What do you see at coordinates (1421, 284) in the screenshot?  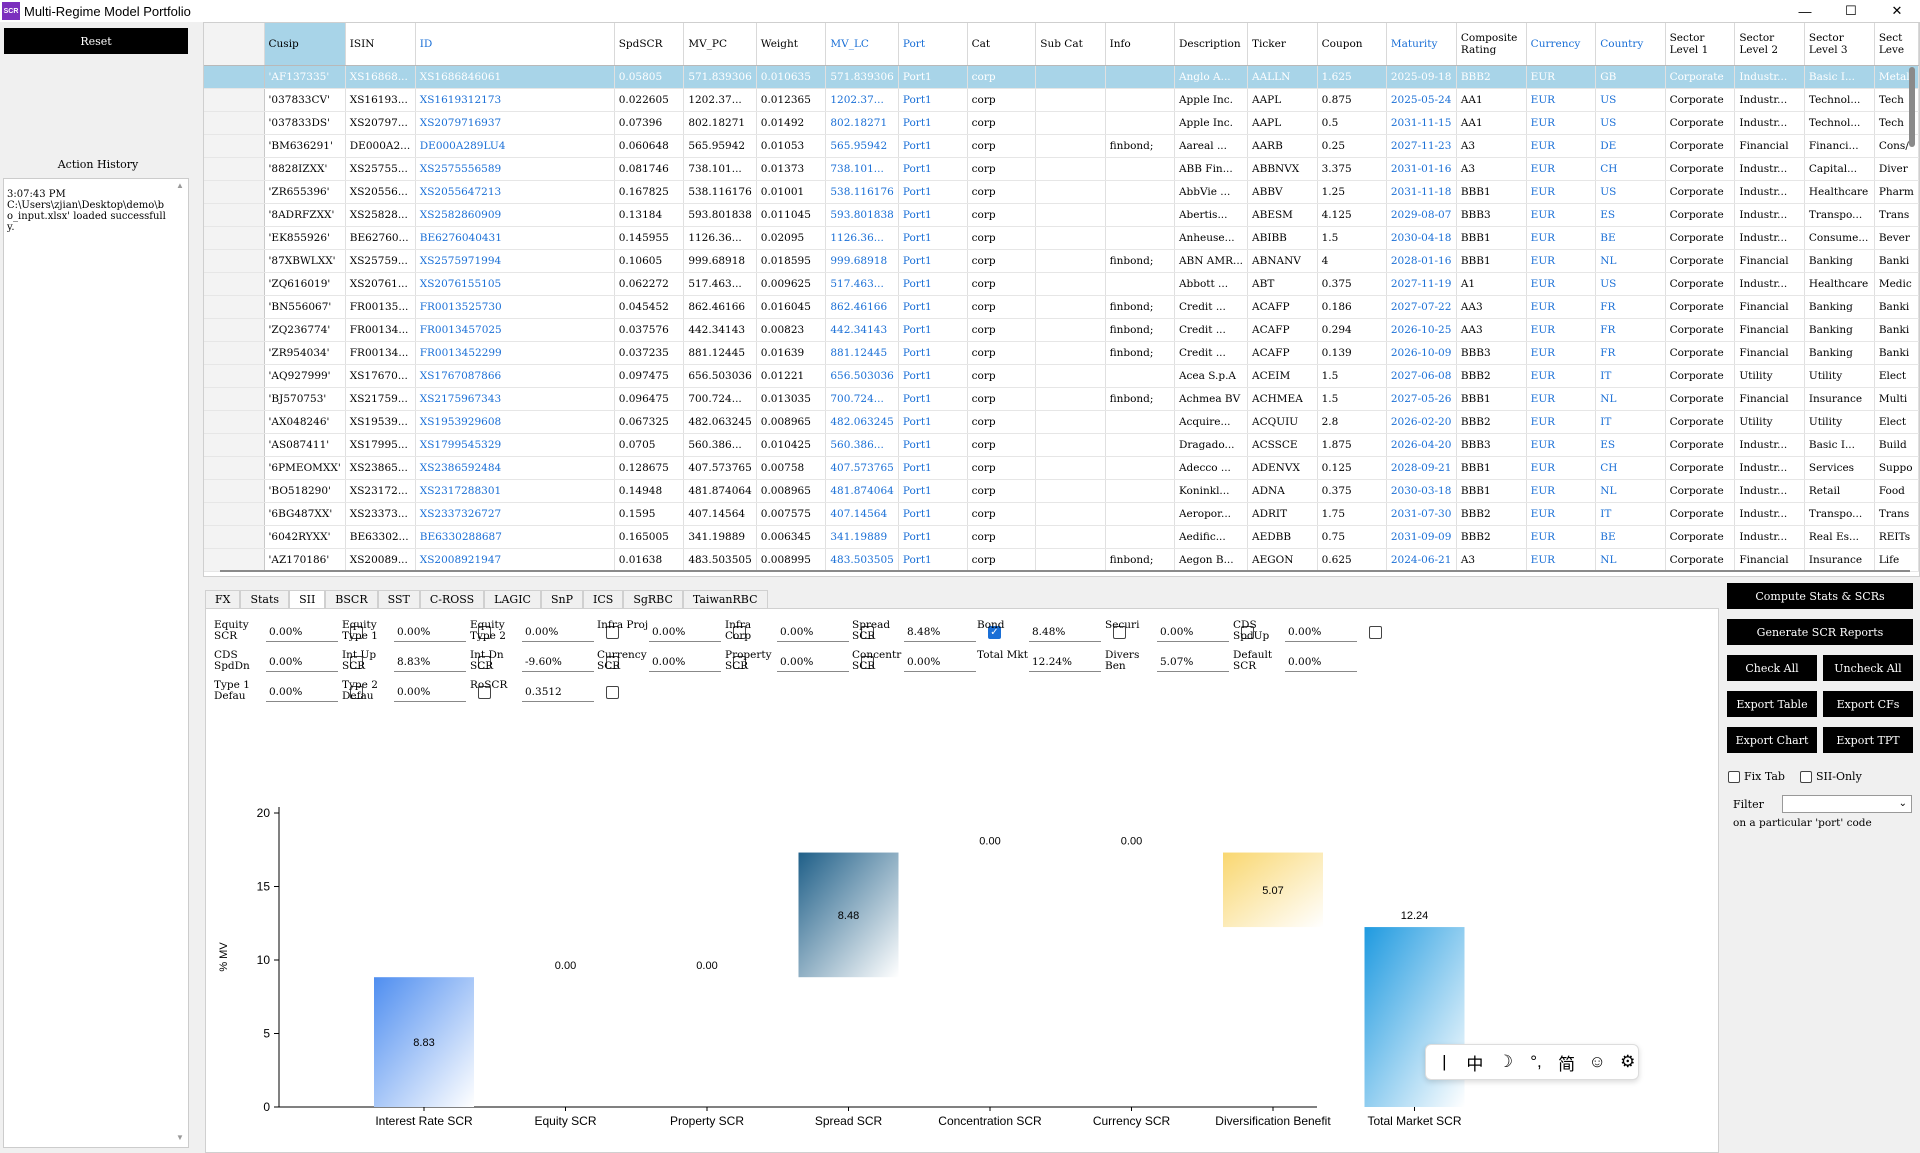 I see `table-cell: 2027-11-19` at bounding box center [1421, 284].